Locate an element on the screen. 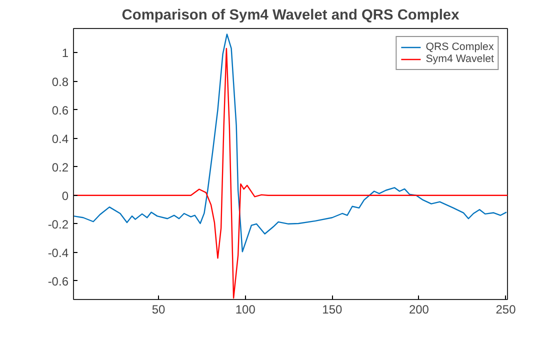 The height and width of the screenshot is (337, 560). legend-label: QRS Complex is located at coordinates (460, 47).